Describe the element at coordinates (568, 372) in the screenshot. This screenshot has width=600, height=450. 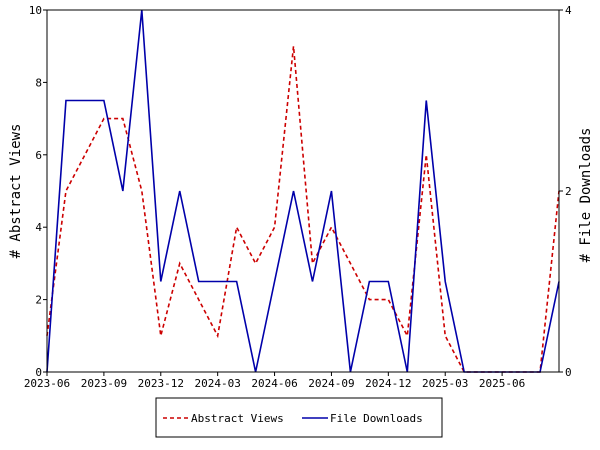
I see `right-y-tick-label: 0` at that location.